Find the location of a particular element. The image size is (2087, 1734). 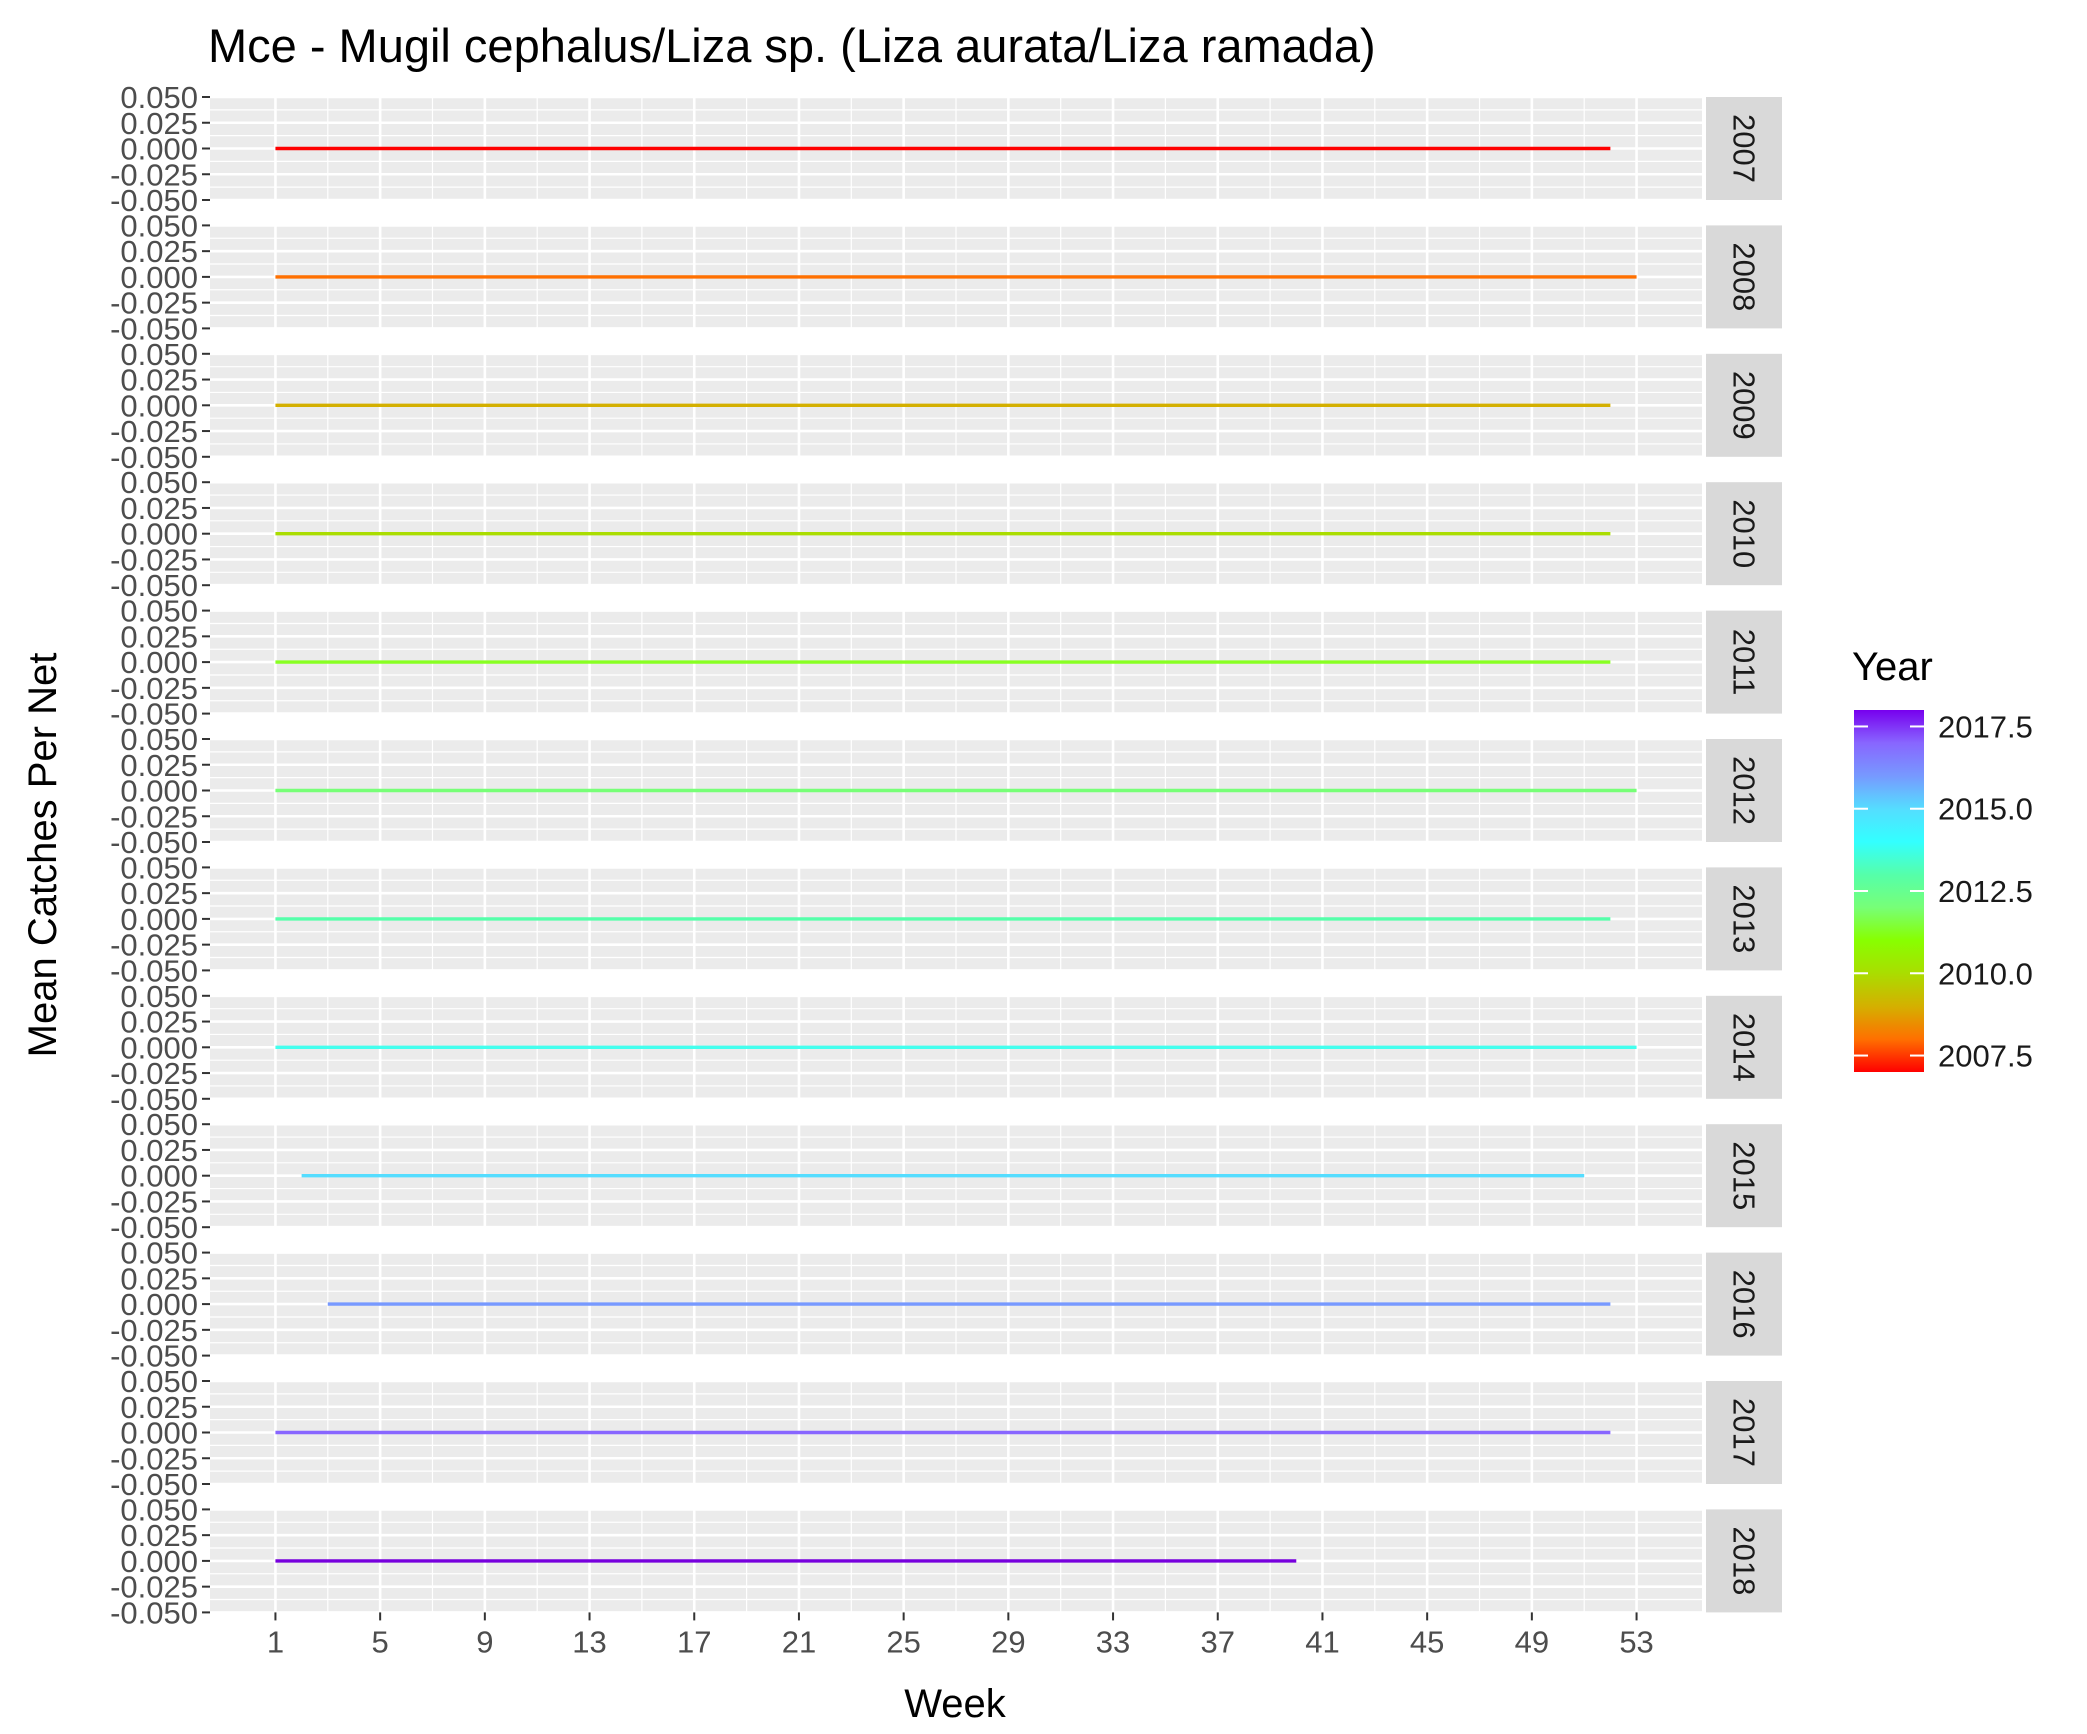

facet-strip-label: 2007 is located at coordinates (1744, 148).